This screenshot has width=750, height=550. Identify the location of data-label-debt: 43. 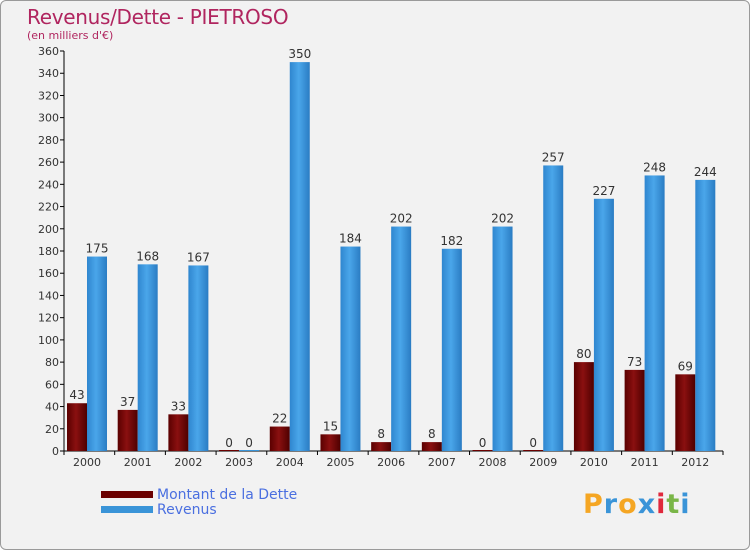
(76, 395).